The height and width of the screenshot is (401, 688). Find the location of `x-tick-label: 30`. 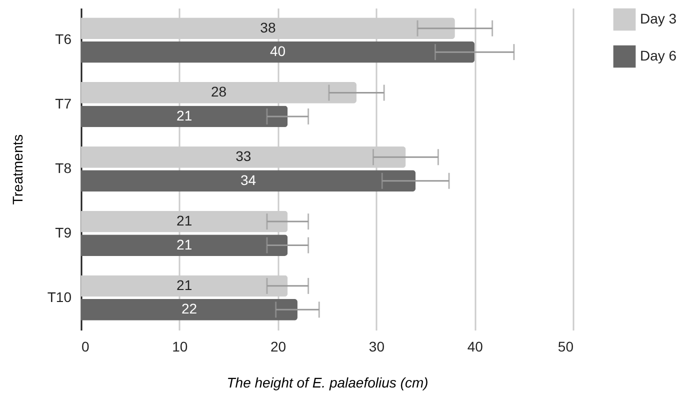

x-tick-label: 30 is located at coordinates (376, 346).